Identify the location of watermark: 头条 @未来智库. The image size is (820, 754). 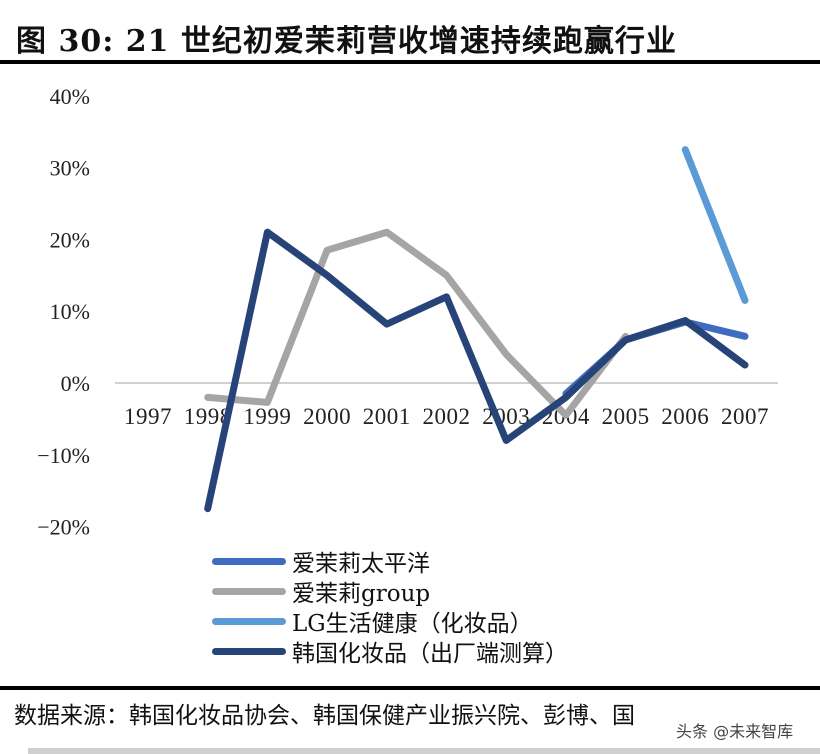
(735, 731).